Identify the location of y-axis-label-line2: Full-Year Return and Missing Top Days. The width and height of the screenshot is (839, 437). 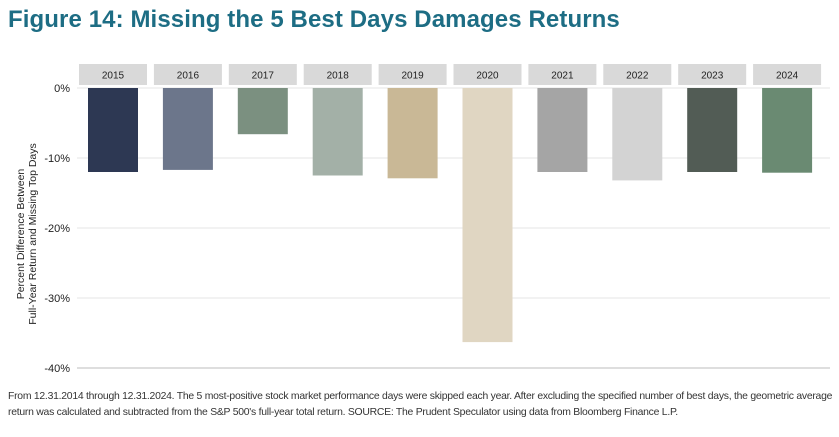
(33, 234).